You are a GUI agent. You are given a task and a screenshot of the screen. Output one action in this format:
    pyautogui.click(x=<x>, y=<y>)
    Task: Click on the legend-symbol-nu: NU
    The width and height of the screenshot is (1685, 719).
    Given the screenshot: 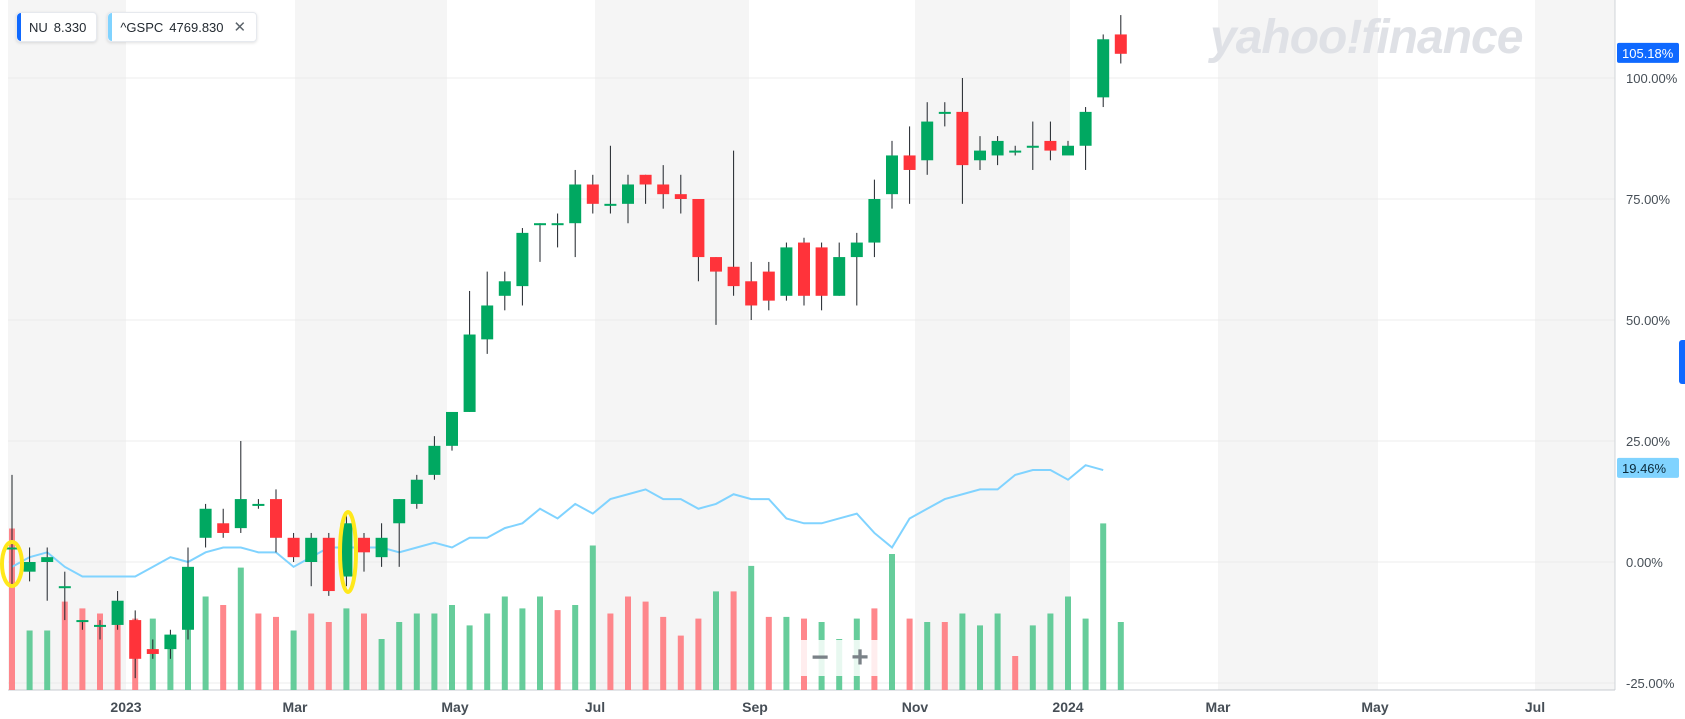 What is the action you would take?
    pyautogui.click(x=38, y=27)
    